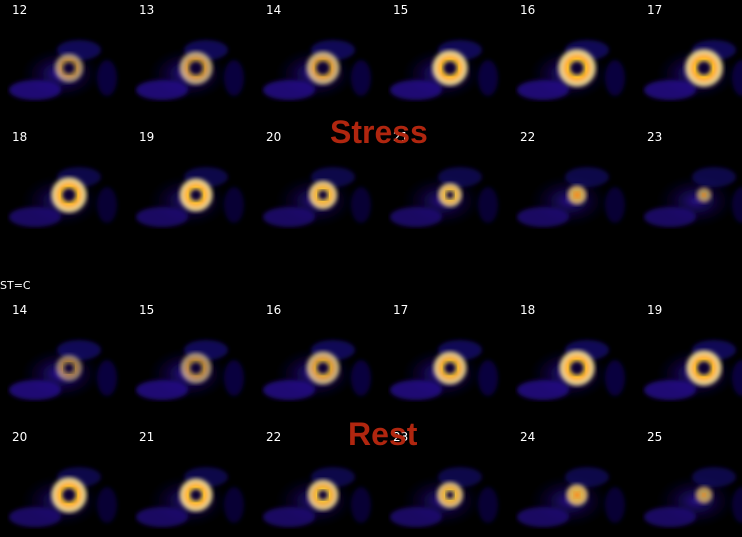  What do you see at coordinates (15, 285) in the screenshot?
I see `side-label: ST=C` at bounding box center [15, 285].